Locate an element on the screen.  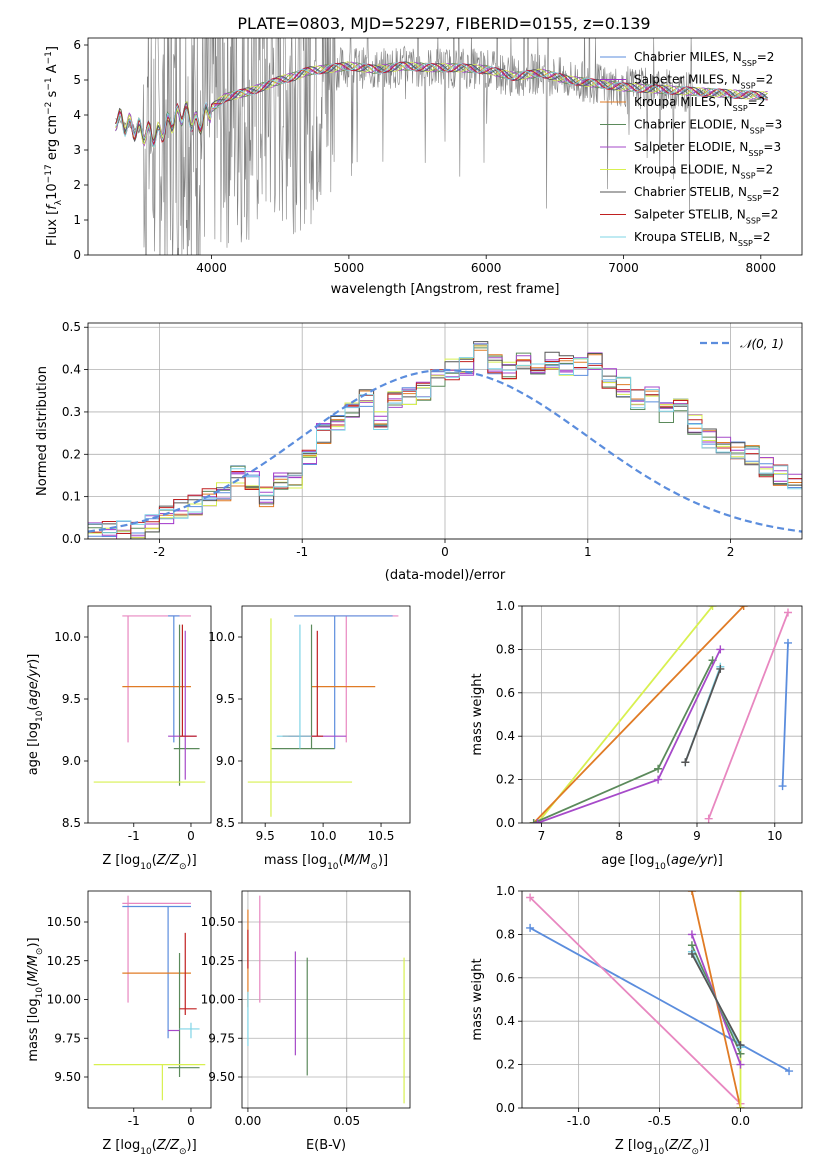
legend-entry: Salpeter STELIB, NSSP=2 is located at coordinates (706, 217).